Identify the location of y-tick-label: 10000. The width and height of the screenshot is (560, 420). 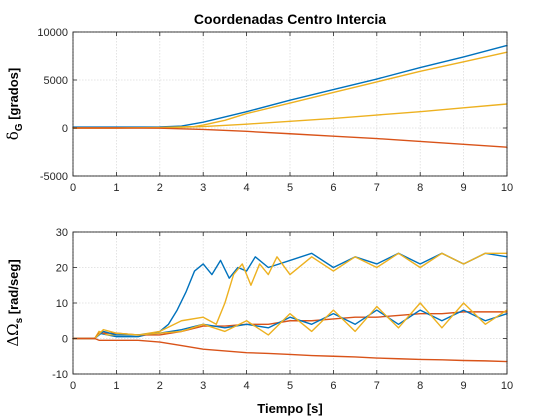
(52, 33).